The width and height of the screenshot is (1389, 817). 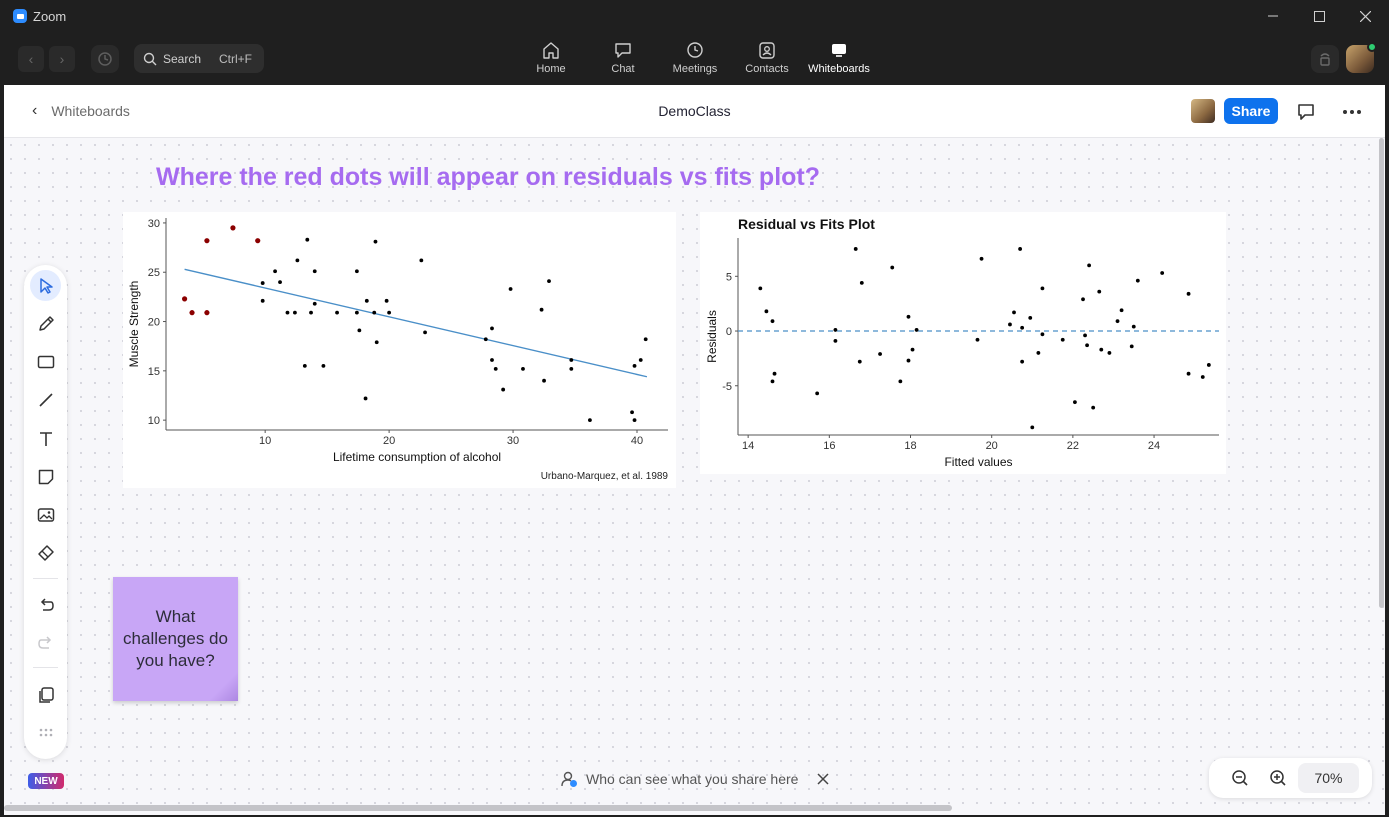 What do you see at coordinates (154, 323) in the screenshot?
I see `y-tick-label: 20` at bounding box center [154, 323].